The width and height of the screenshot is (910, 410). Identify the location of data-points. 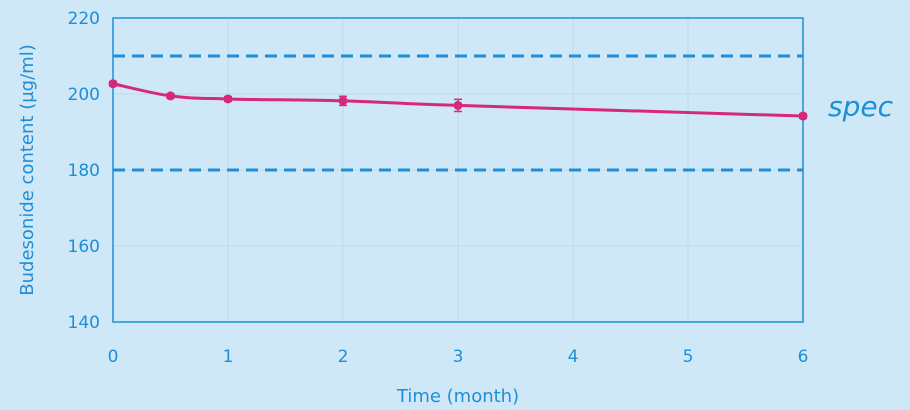
(458, 100).